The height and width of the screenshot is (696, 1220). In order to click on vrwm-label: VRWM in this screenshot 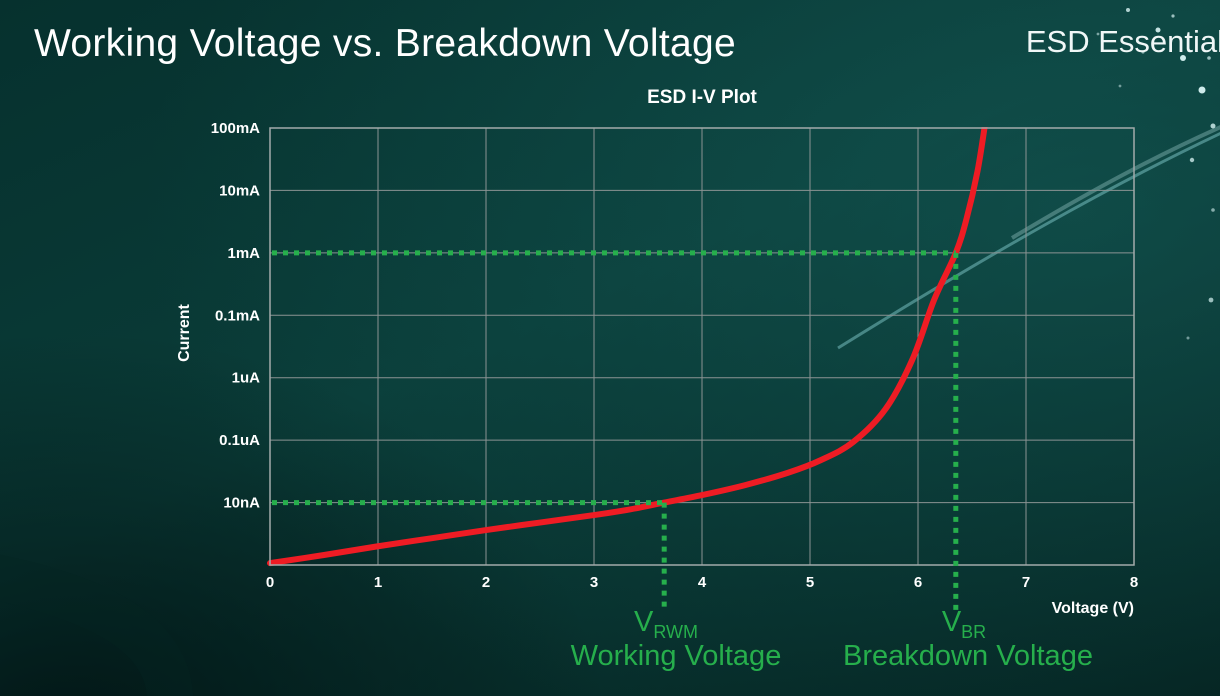, I will do `click(666, 624)`.